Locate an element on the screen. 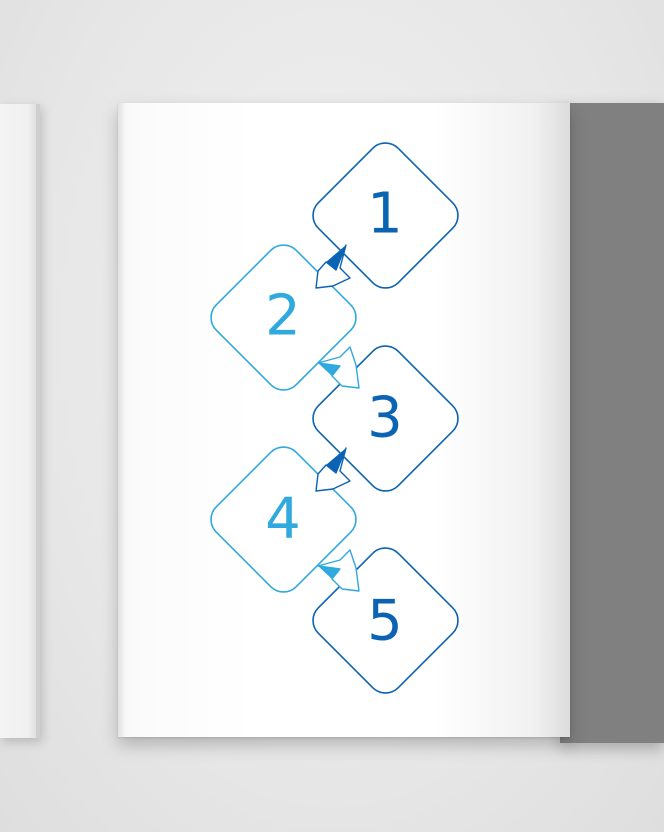  page-spine-shadow is located at coordinates (122, 420).